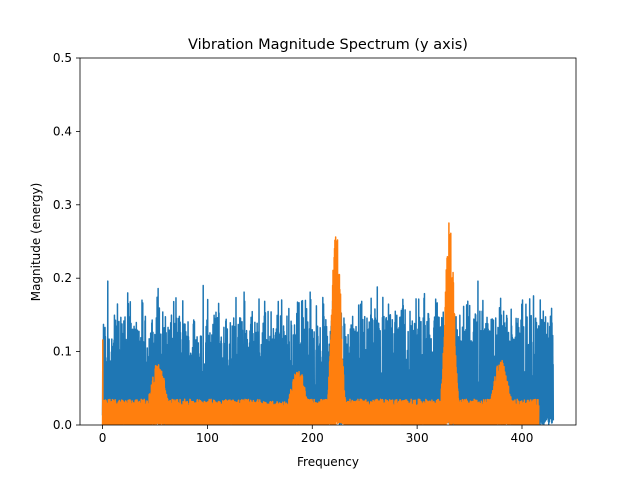 Image resolution: width=640 pixels, height=478 pixels. Describe the element at coordinates (66, 241) in the screenshot. I see `y-axis-ticks: 0.0 0.1 0.2 0.3 0.4 0.5` at that location.